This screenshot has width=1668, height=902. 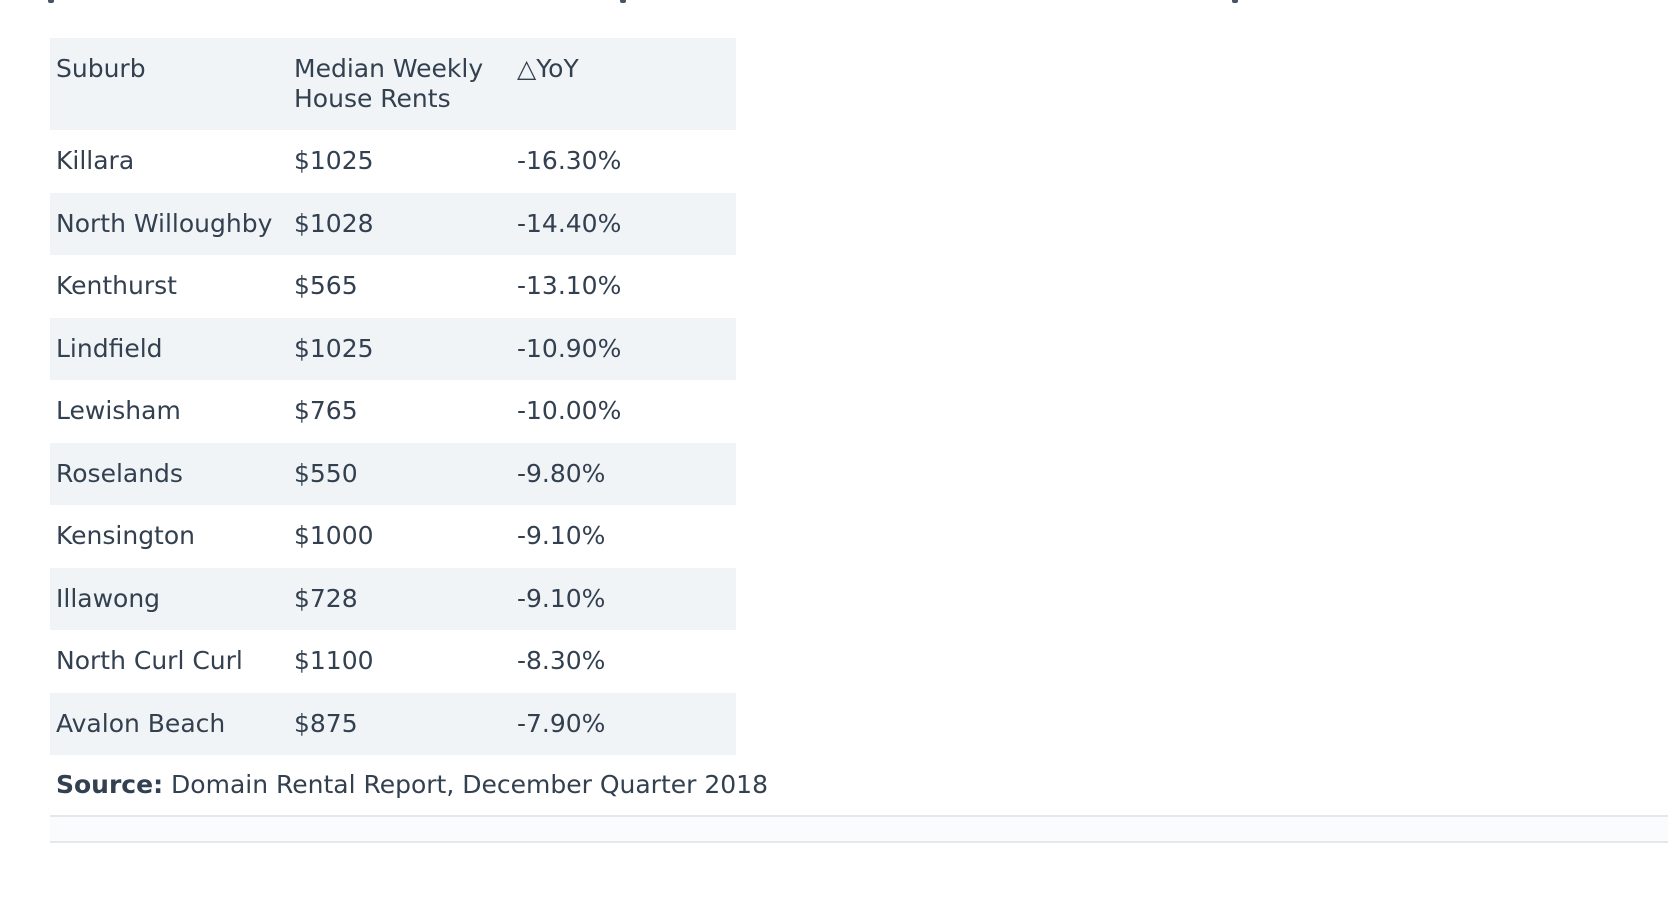 What do you see at coordinates (116, 286) in the screenshot?
I see `suburb-cell: Kenthurst` at bounding box center [116, 286].